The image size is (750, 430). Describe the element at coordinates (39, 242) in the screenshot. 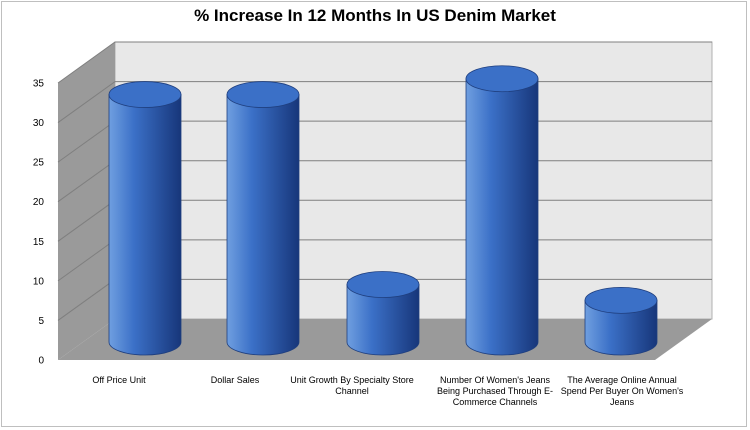

I see `y-tick-label: 15` at that location.